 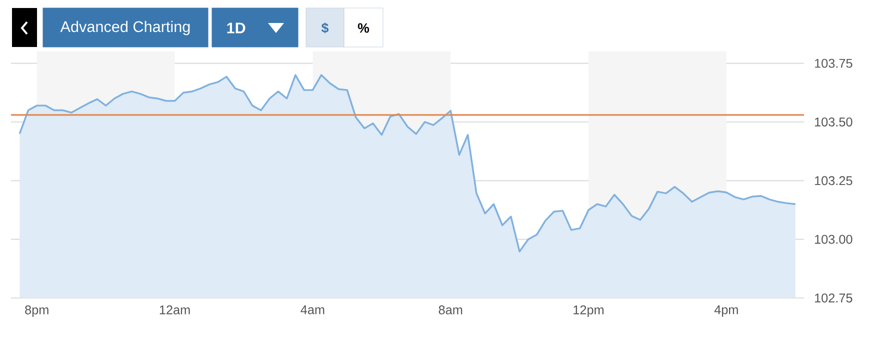 I want to click on y-tick-label: 103.00, so click(x=833, y=239).